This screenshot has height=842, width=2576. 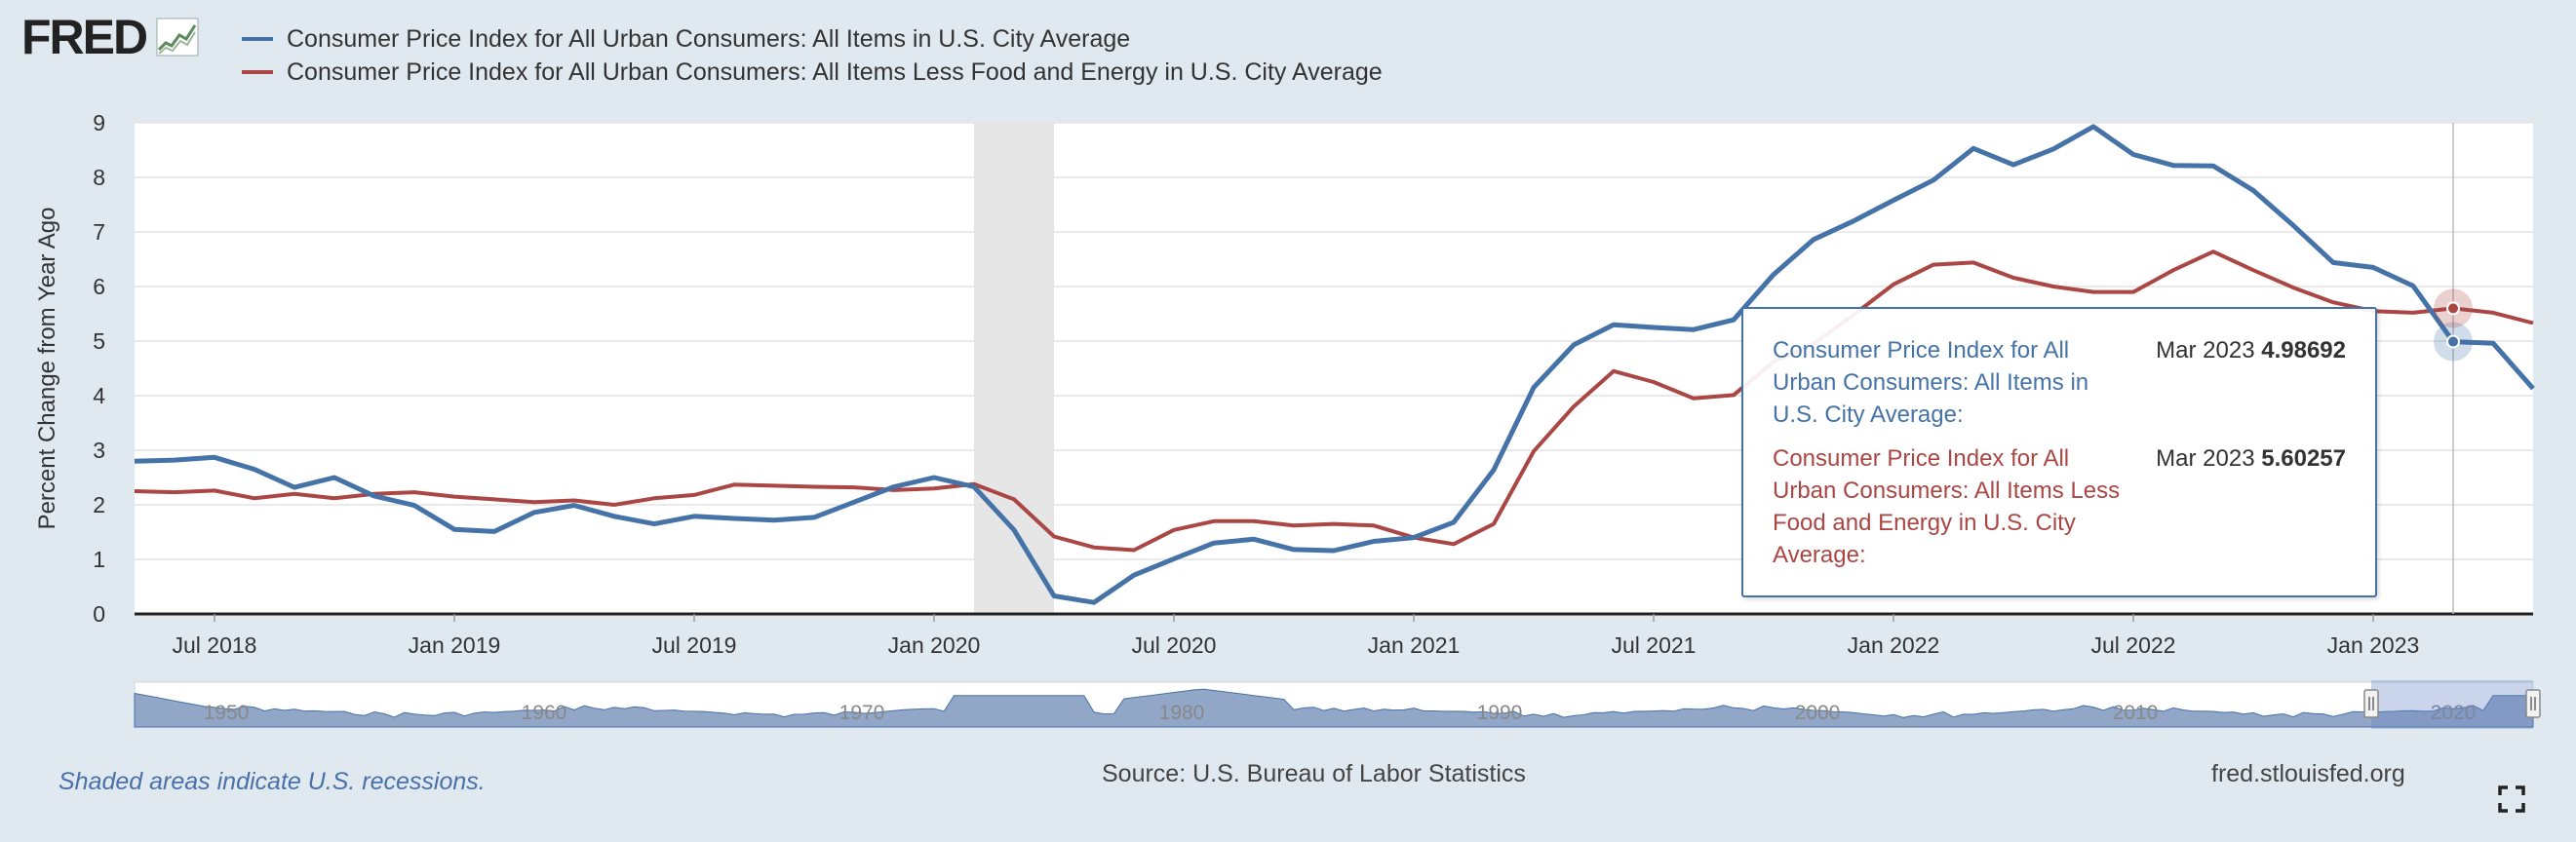 What do you see at coordinates (47, 369) in the screenshot?
I see `y-axis-title: Percent Change from Year Ago` at bounding box center [47, 369].